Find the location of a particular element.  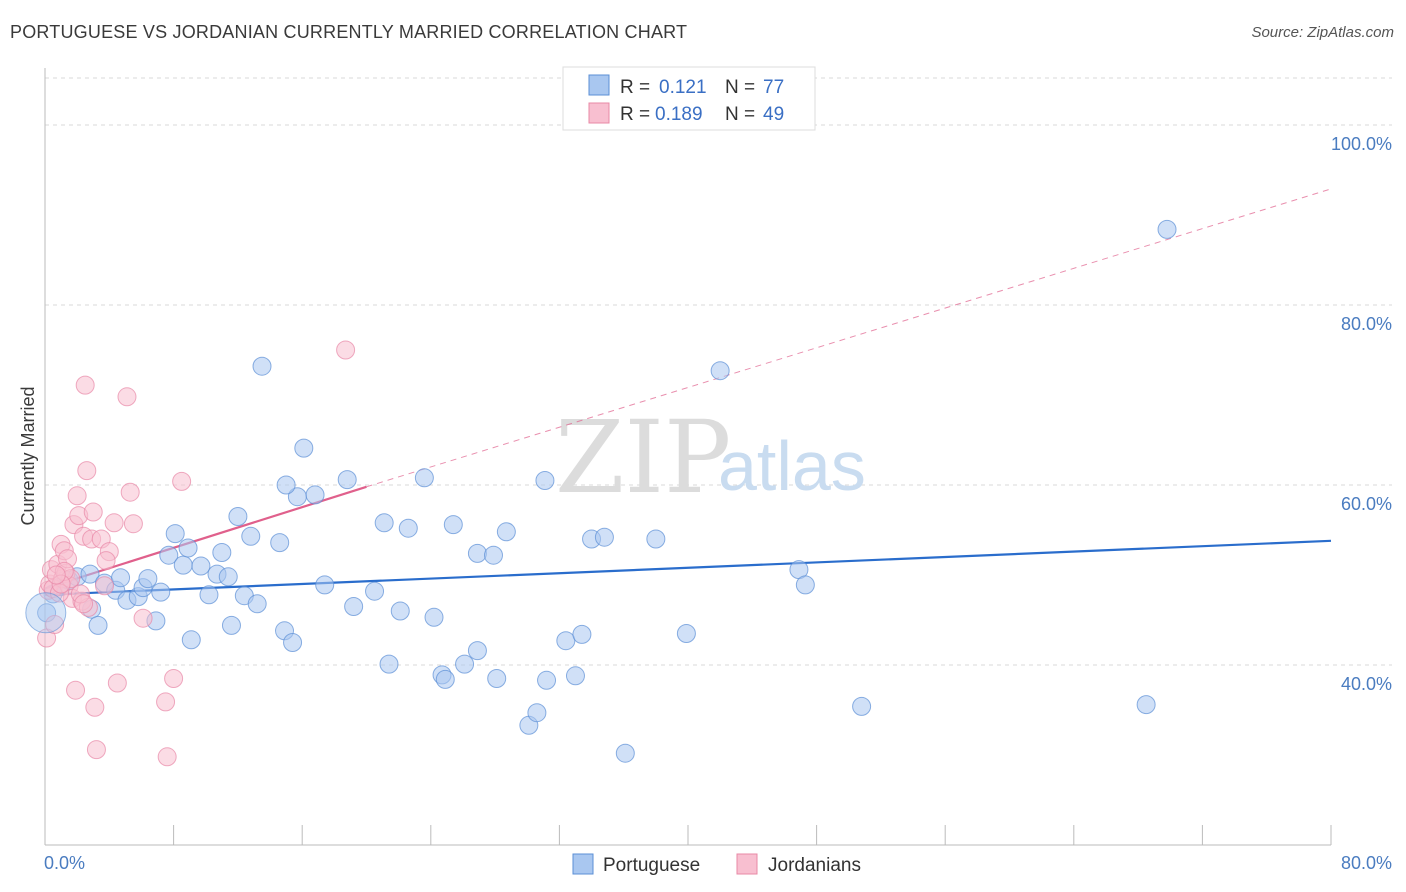

watermark: ZIP atlas is located at coordinates (710, 457).